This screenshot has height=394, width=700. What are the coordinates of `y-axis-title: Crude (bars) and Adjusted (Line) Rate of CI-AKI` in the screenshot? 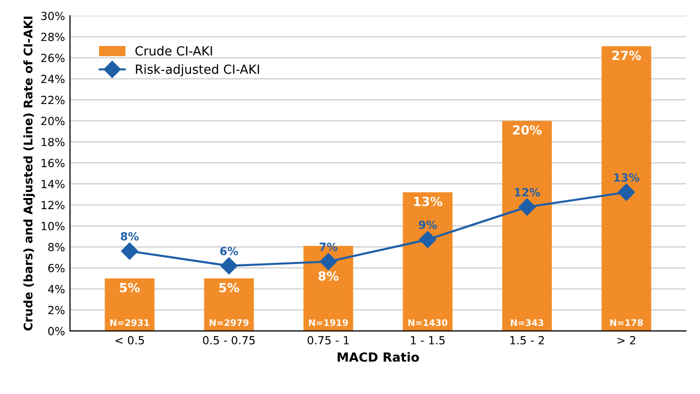 It's located at (29, 173).